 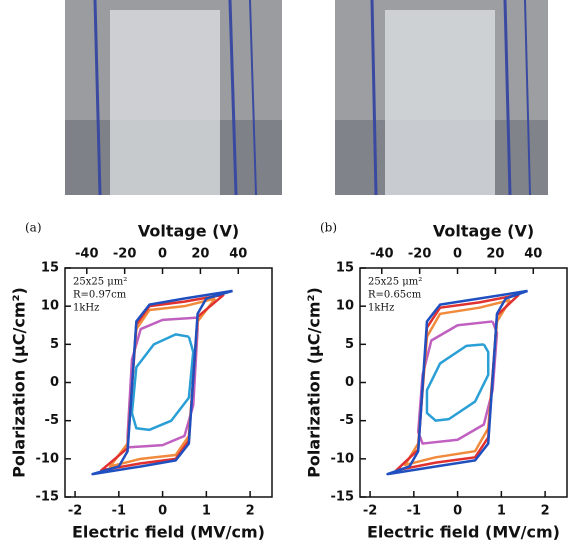 I want to click on photo-left, so click(x=173, y=98).